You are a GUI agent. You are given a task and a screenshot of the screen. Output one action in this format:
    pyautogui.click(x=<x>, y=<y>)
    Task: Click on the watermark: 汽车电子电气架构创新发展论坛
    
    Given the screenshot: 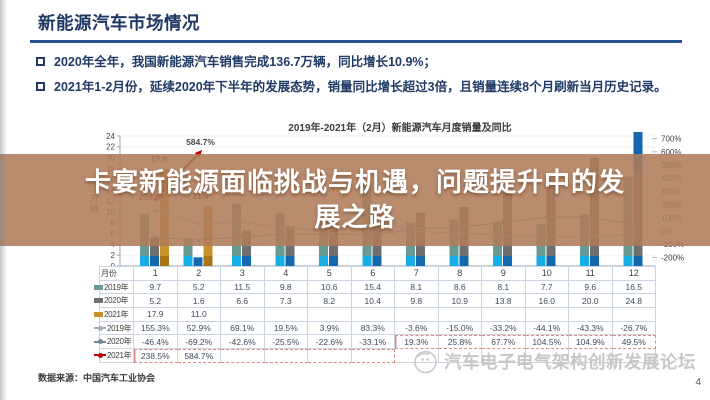 What is the action you would take?
    pyautogui.click(x=554, y=361)
    